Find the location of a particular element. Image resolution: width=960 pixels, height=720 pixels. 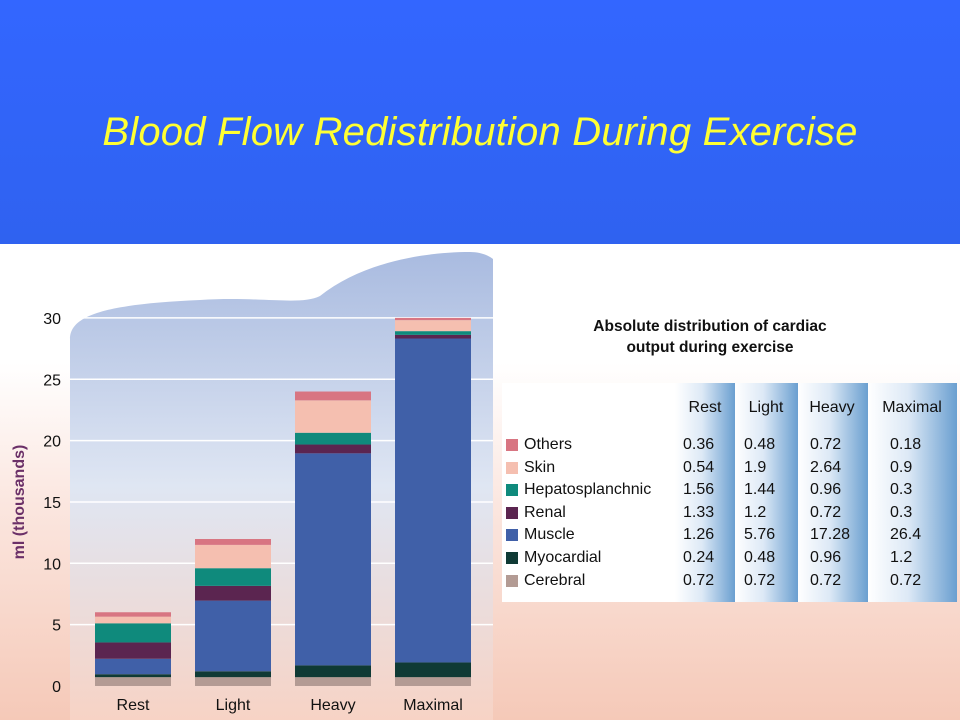

y-tick-label: 25 is located at coordinates (52, 380).